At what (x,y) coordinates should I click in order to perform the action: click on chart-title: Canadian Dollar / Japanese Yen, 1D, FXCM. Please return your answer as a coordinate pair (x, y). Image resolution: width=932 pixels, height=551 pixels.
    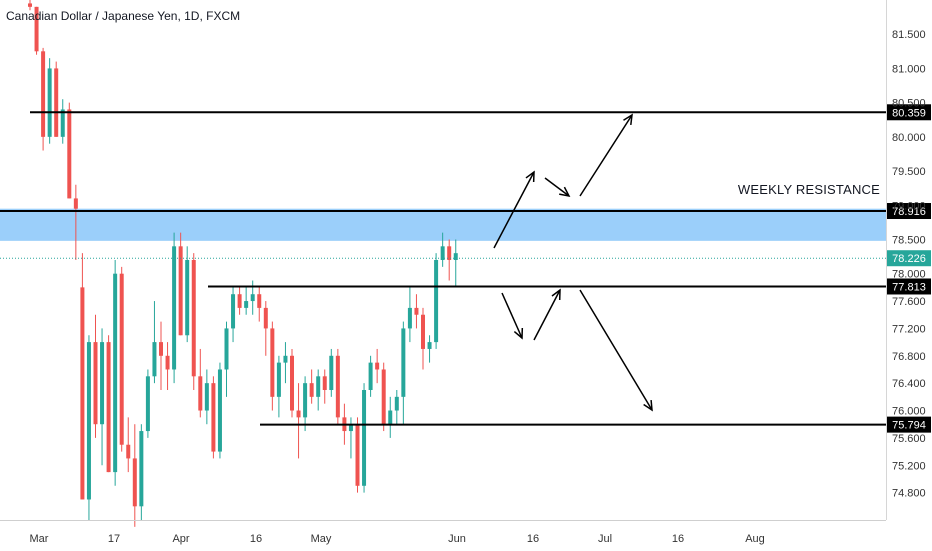
    Looking at the image, I should click on (123, 16).